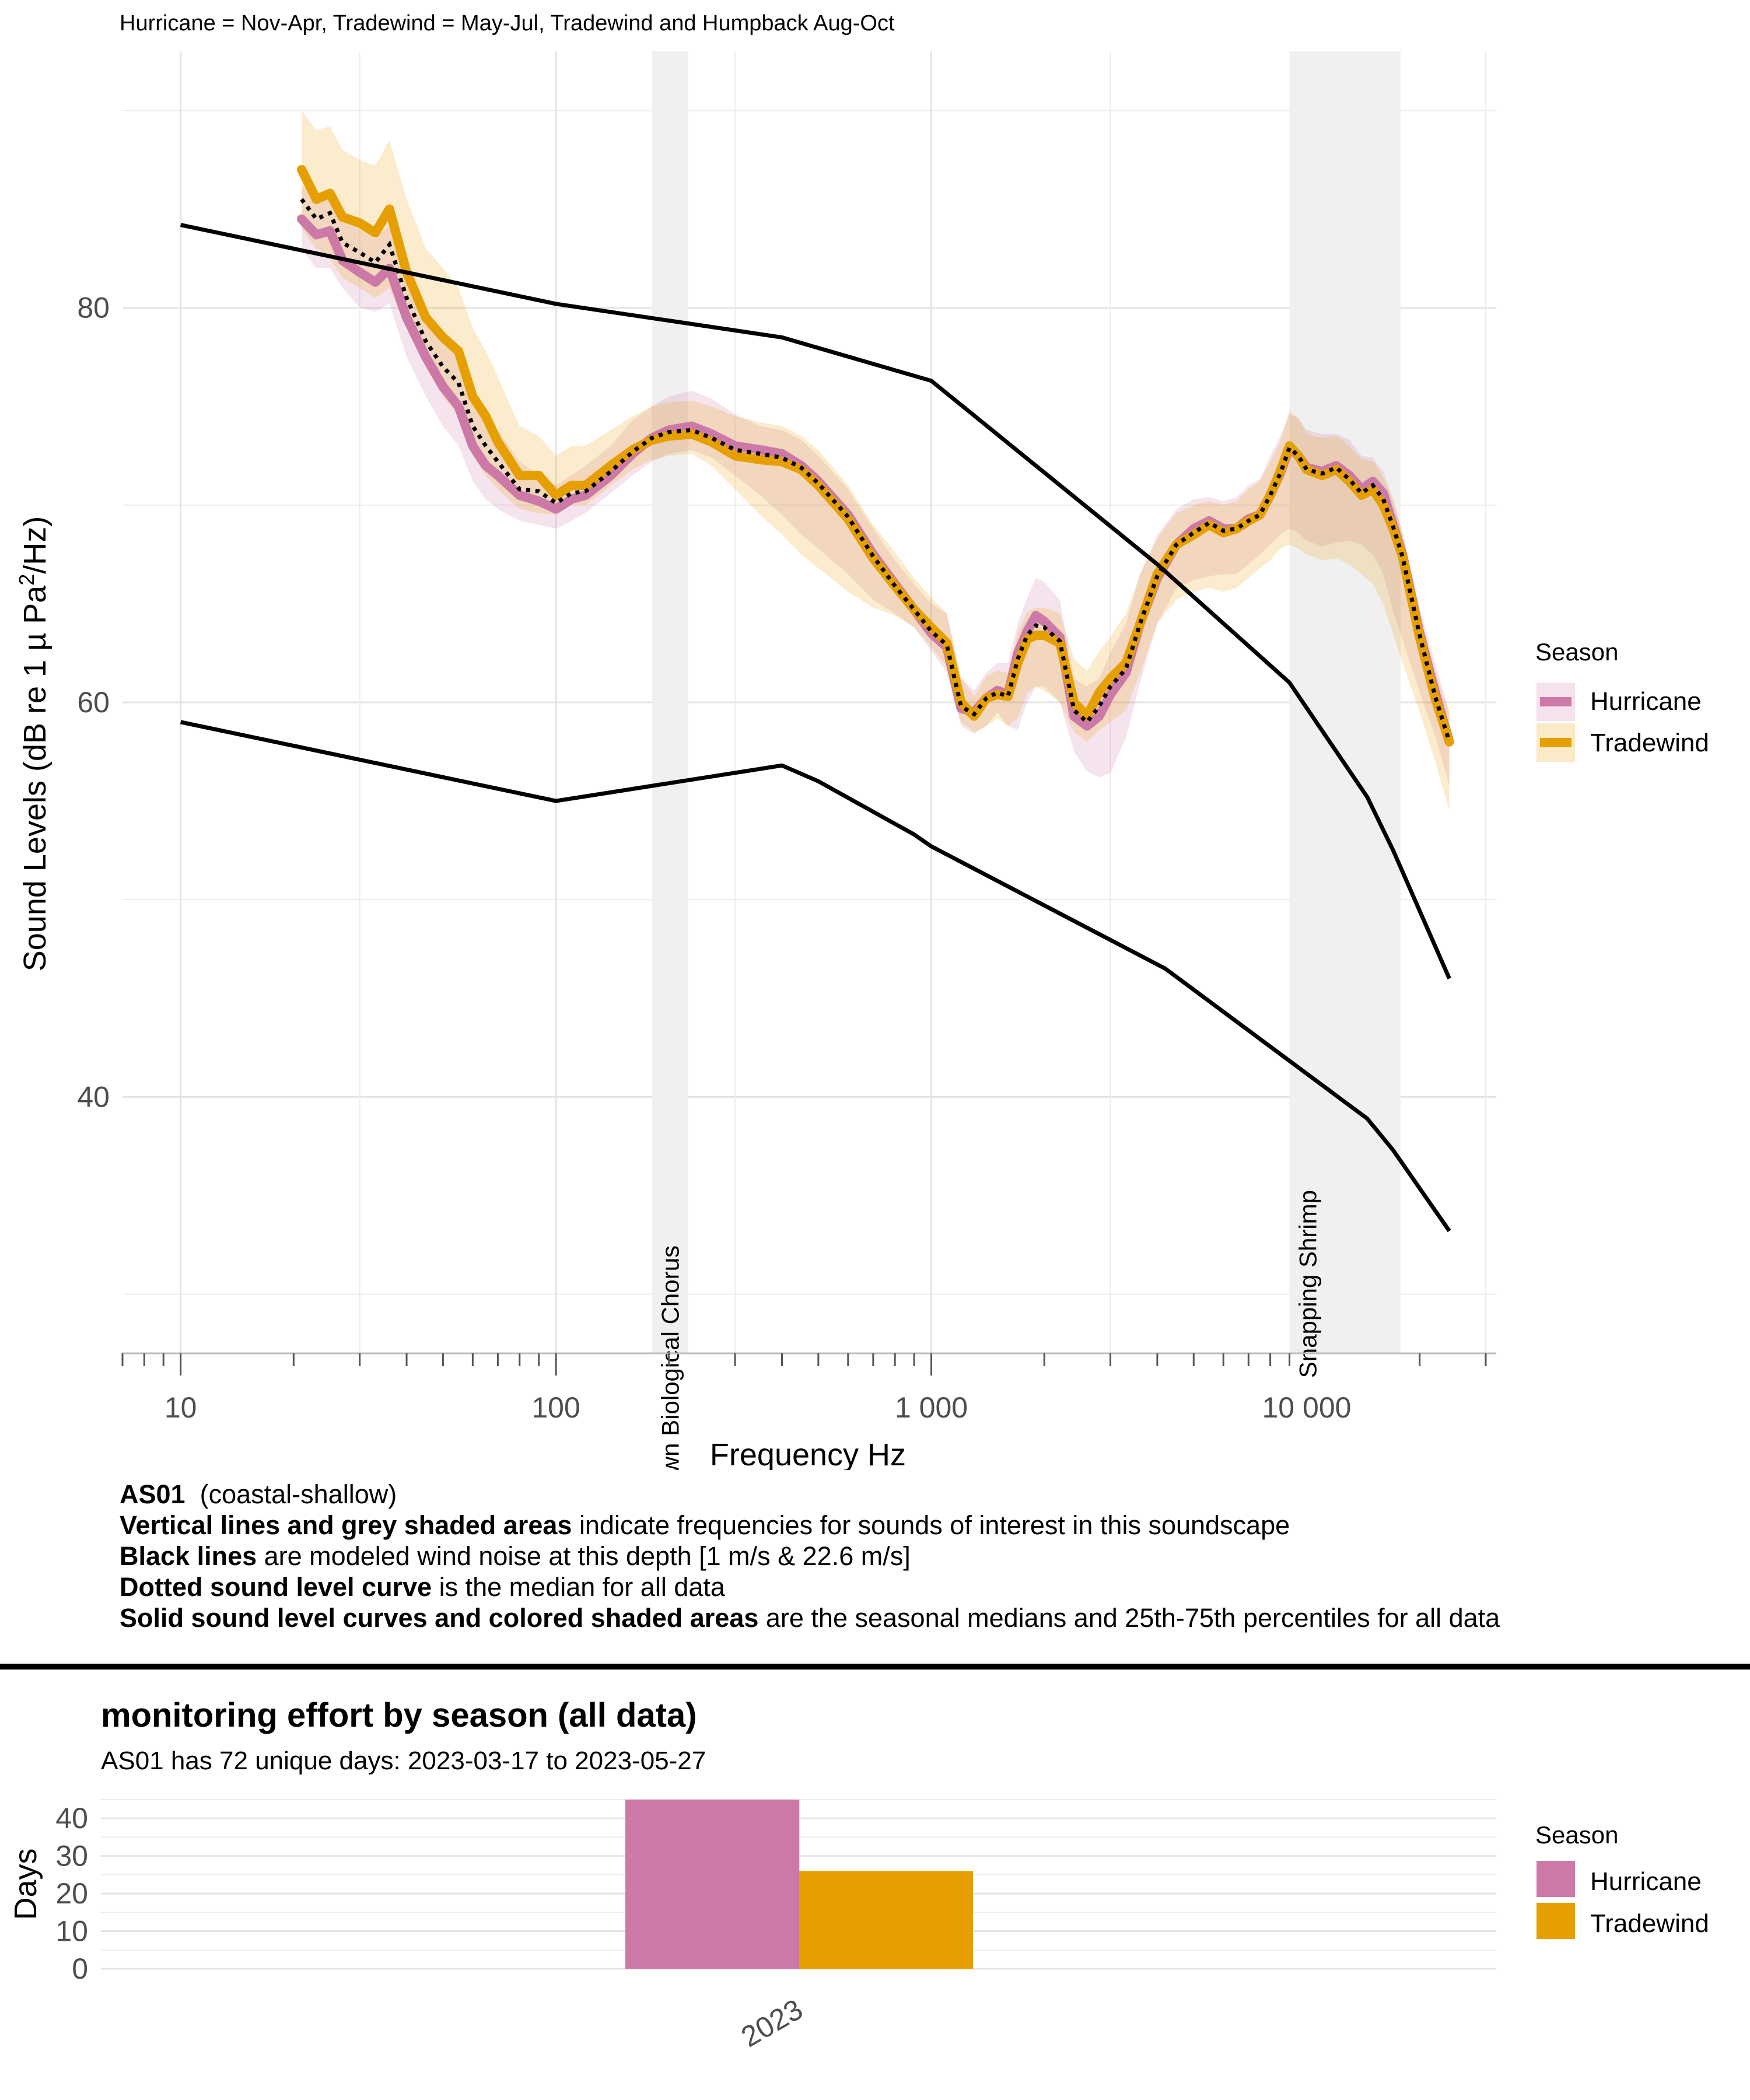 The width and height of the screenshot is (1750, 2100). What do you see at coordinates (1576, 1835) in the screenshot?
I see `effort-legend-title: Season` at bounding box center [1576, 1835].